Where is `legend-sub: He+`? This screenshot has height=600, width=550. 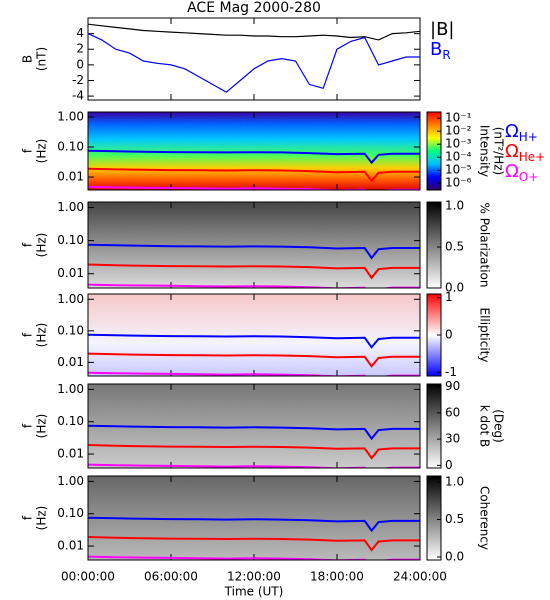 legend-sub: He+ is located at coordinates (532, 157).